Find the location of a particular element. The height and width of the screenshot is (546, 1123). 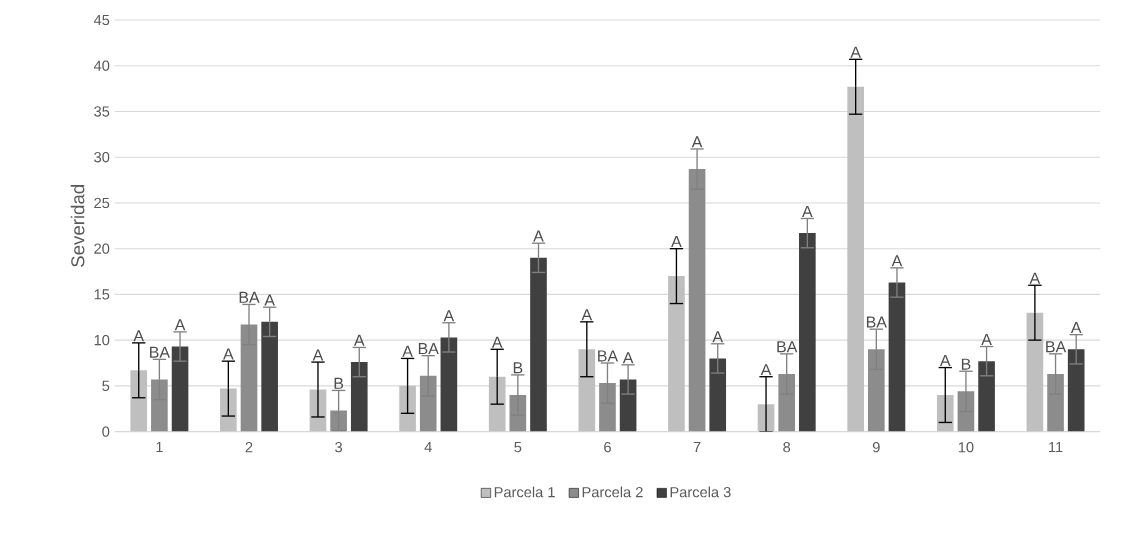

x-tick-label: 9 is located at coordinates (876, 447).